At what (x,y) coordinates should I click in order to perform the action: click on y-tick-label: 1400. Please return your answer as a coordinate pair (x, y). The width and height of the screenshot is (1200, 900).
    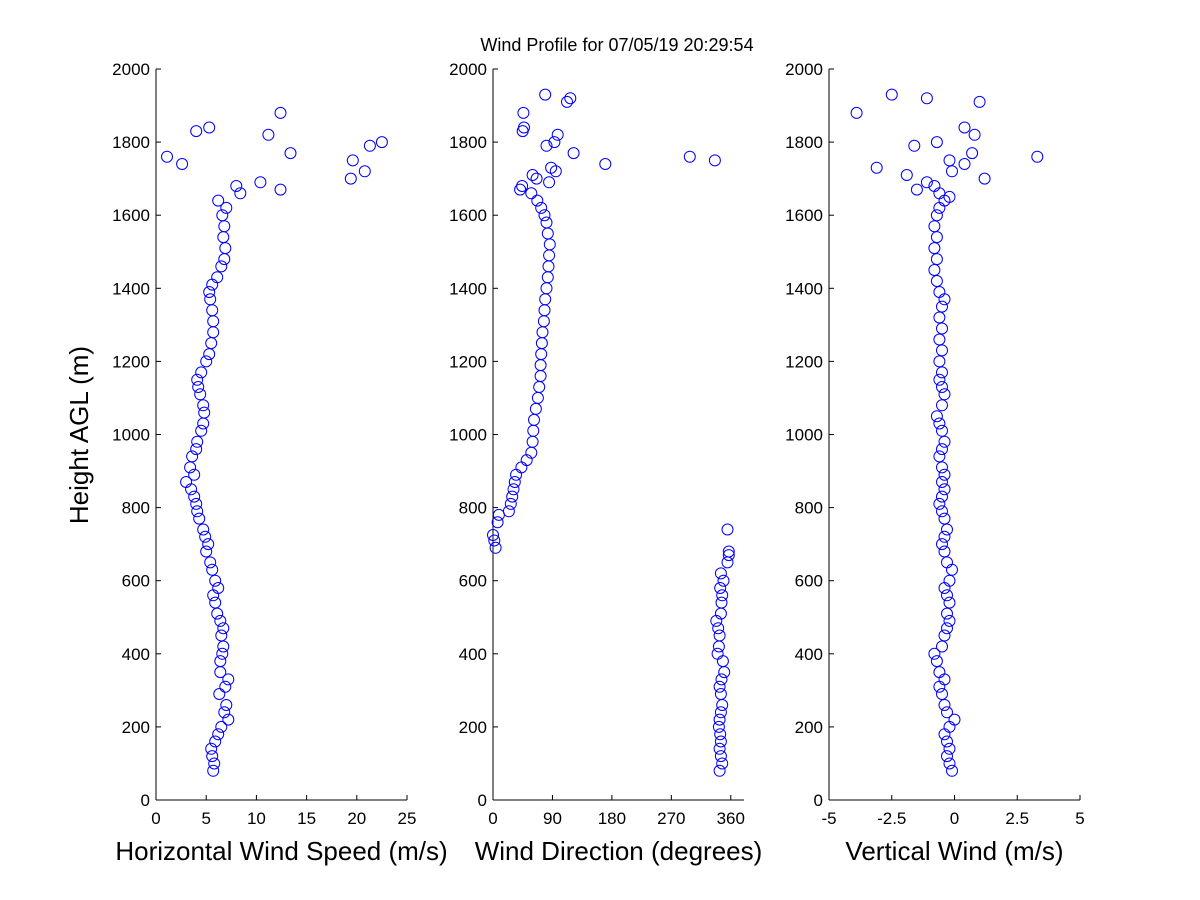
    Looking at the image, I should click on (131, 288).